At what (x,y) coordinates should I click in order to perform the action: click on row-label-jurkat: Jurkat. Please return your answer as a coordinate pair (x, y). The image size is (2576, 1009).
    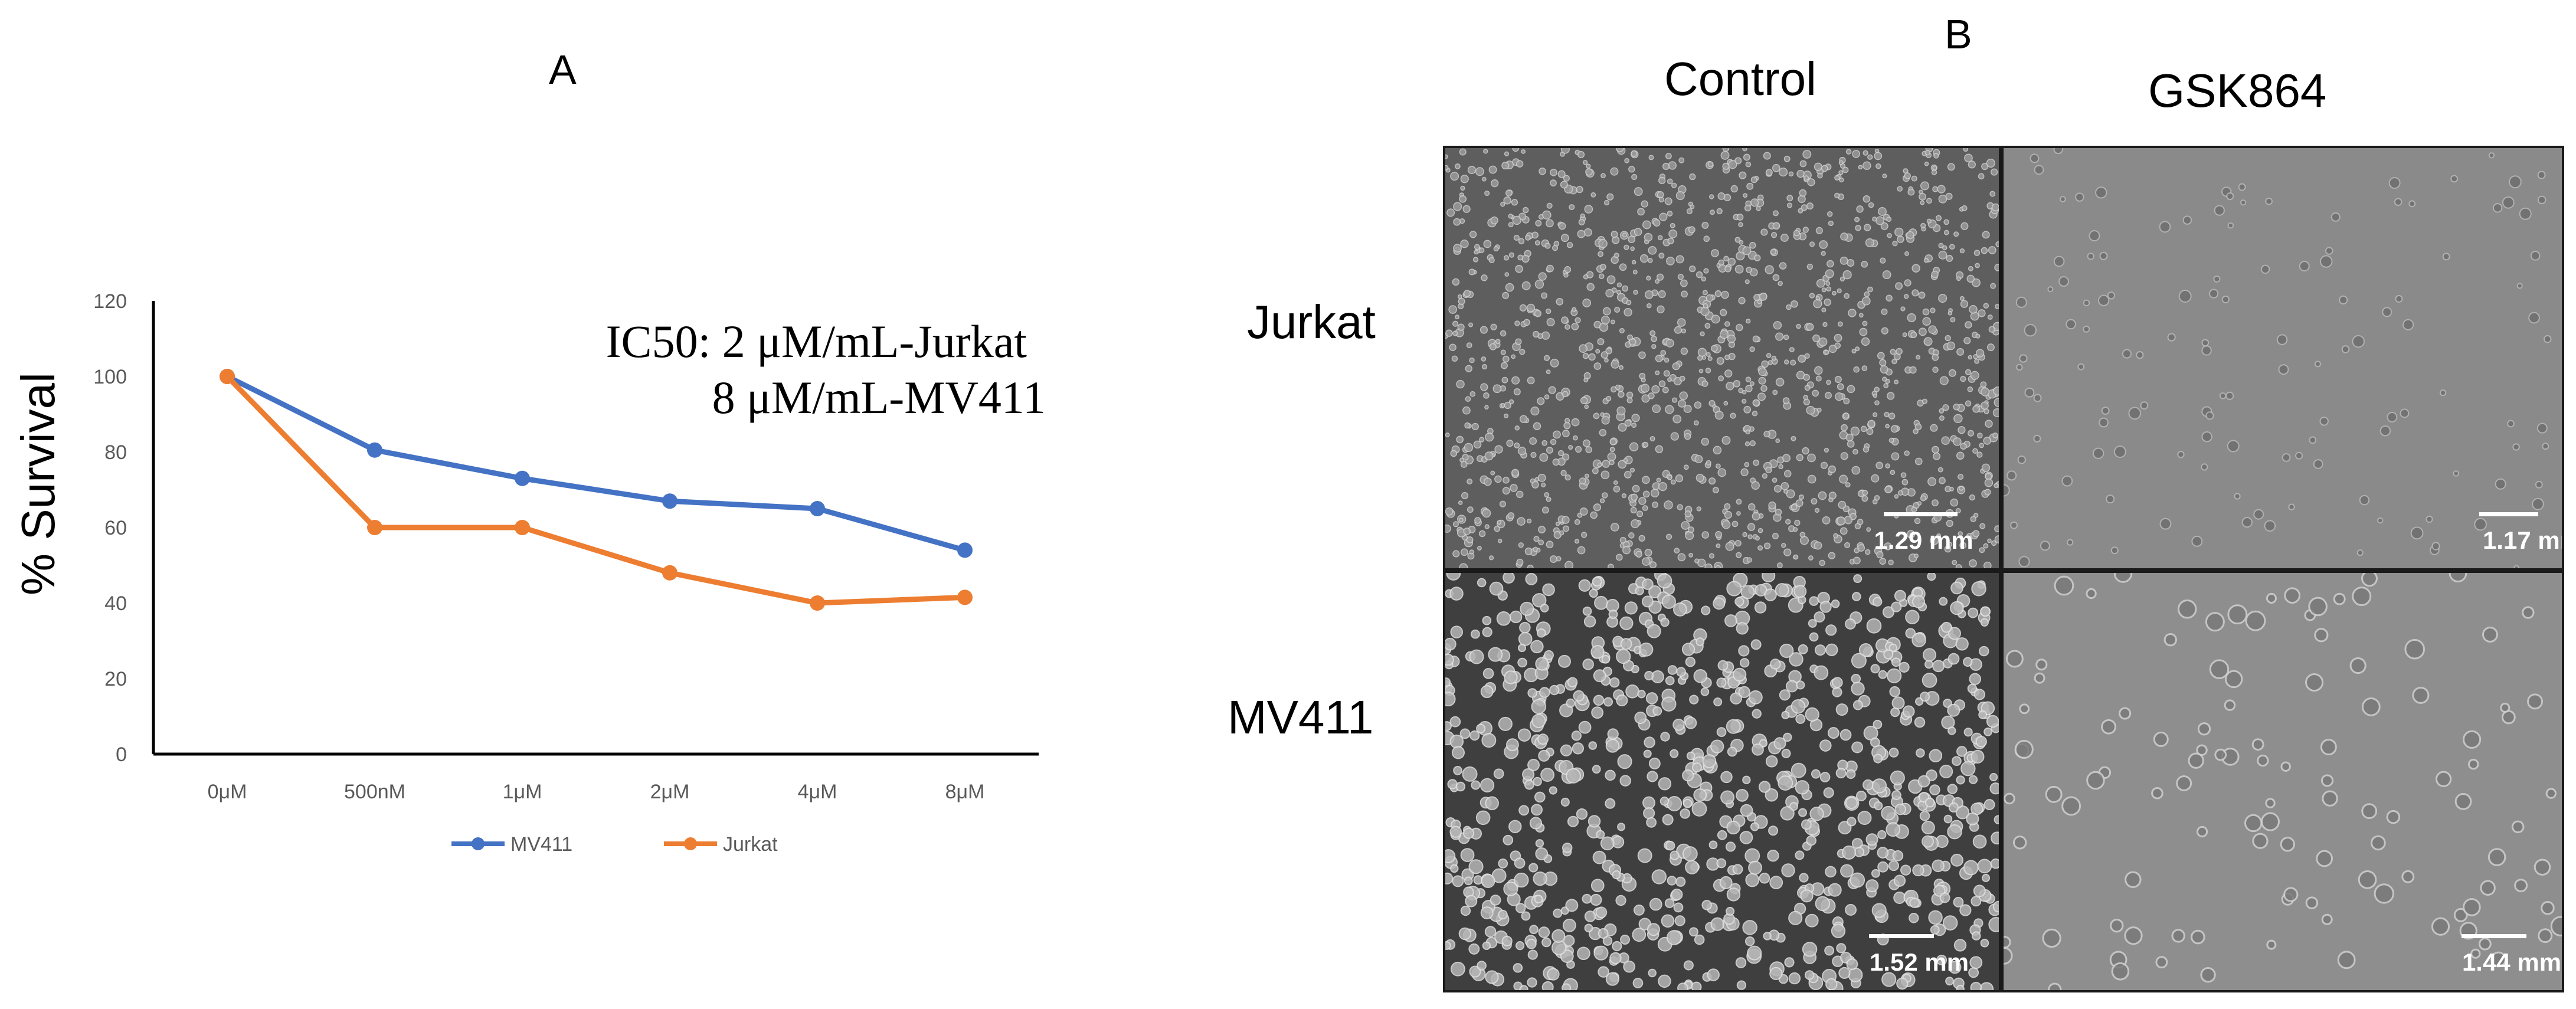
    Looking at the image, I should click on (1311, 322).